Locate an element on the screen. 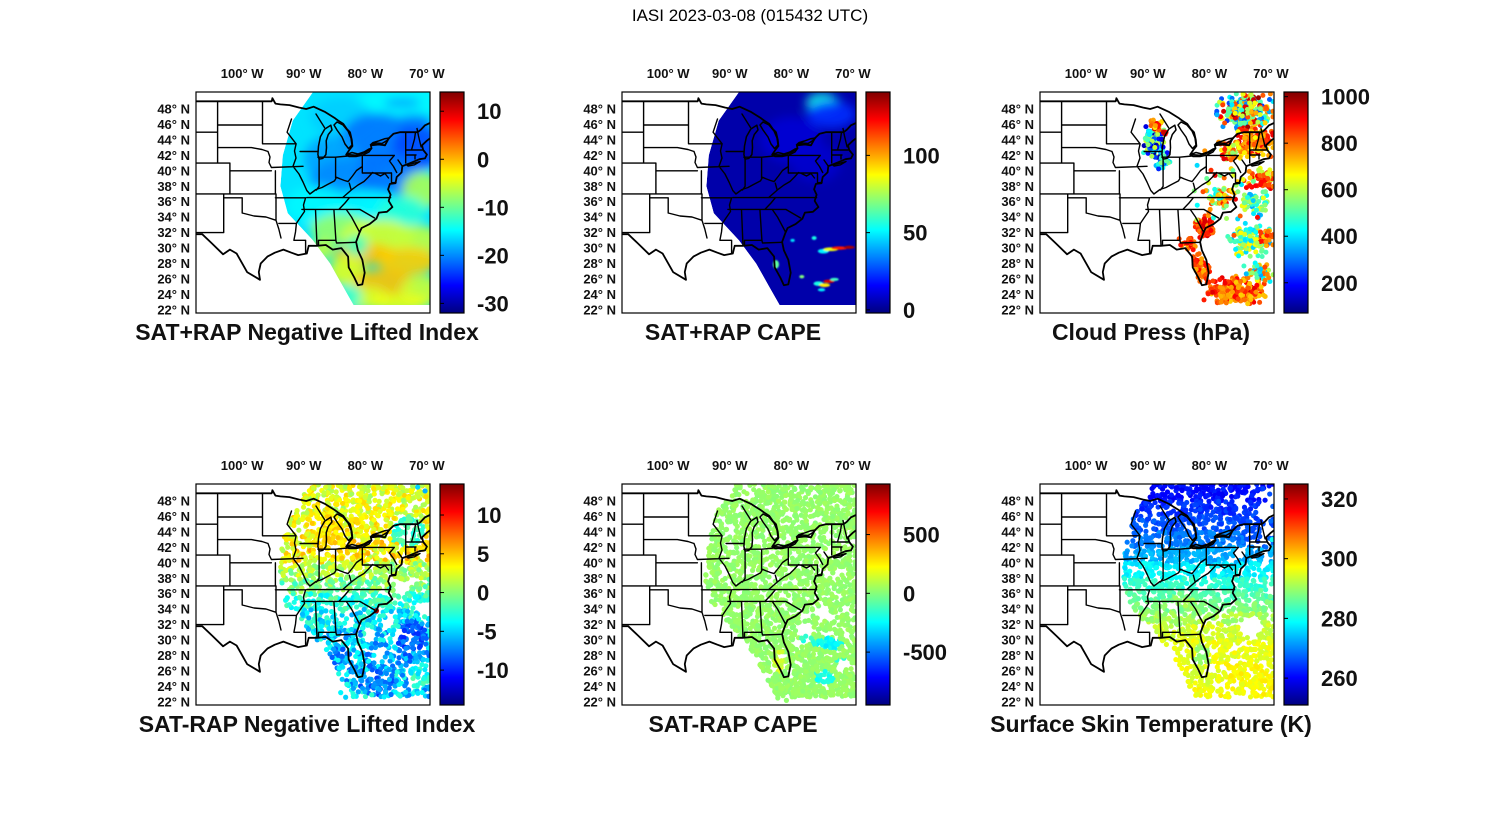  colorbar-tick-label: -30 is located at coordinates (493, 303).